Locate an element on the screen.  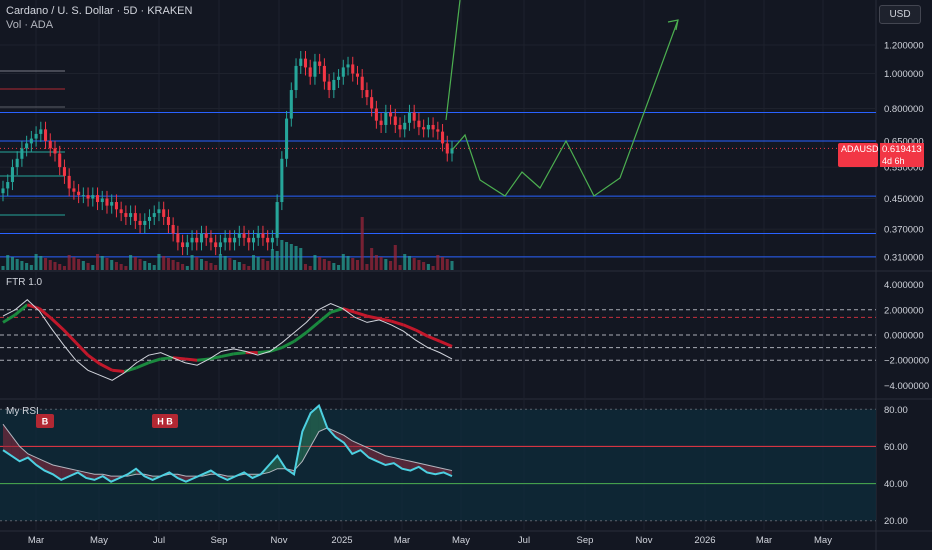
y-tick-label: 0.800000 is located at coordinates (904, 109).